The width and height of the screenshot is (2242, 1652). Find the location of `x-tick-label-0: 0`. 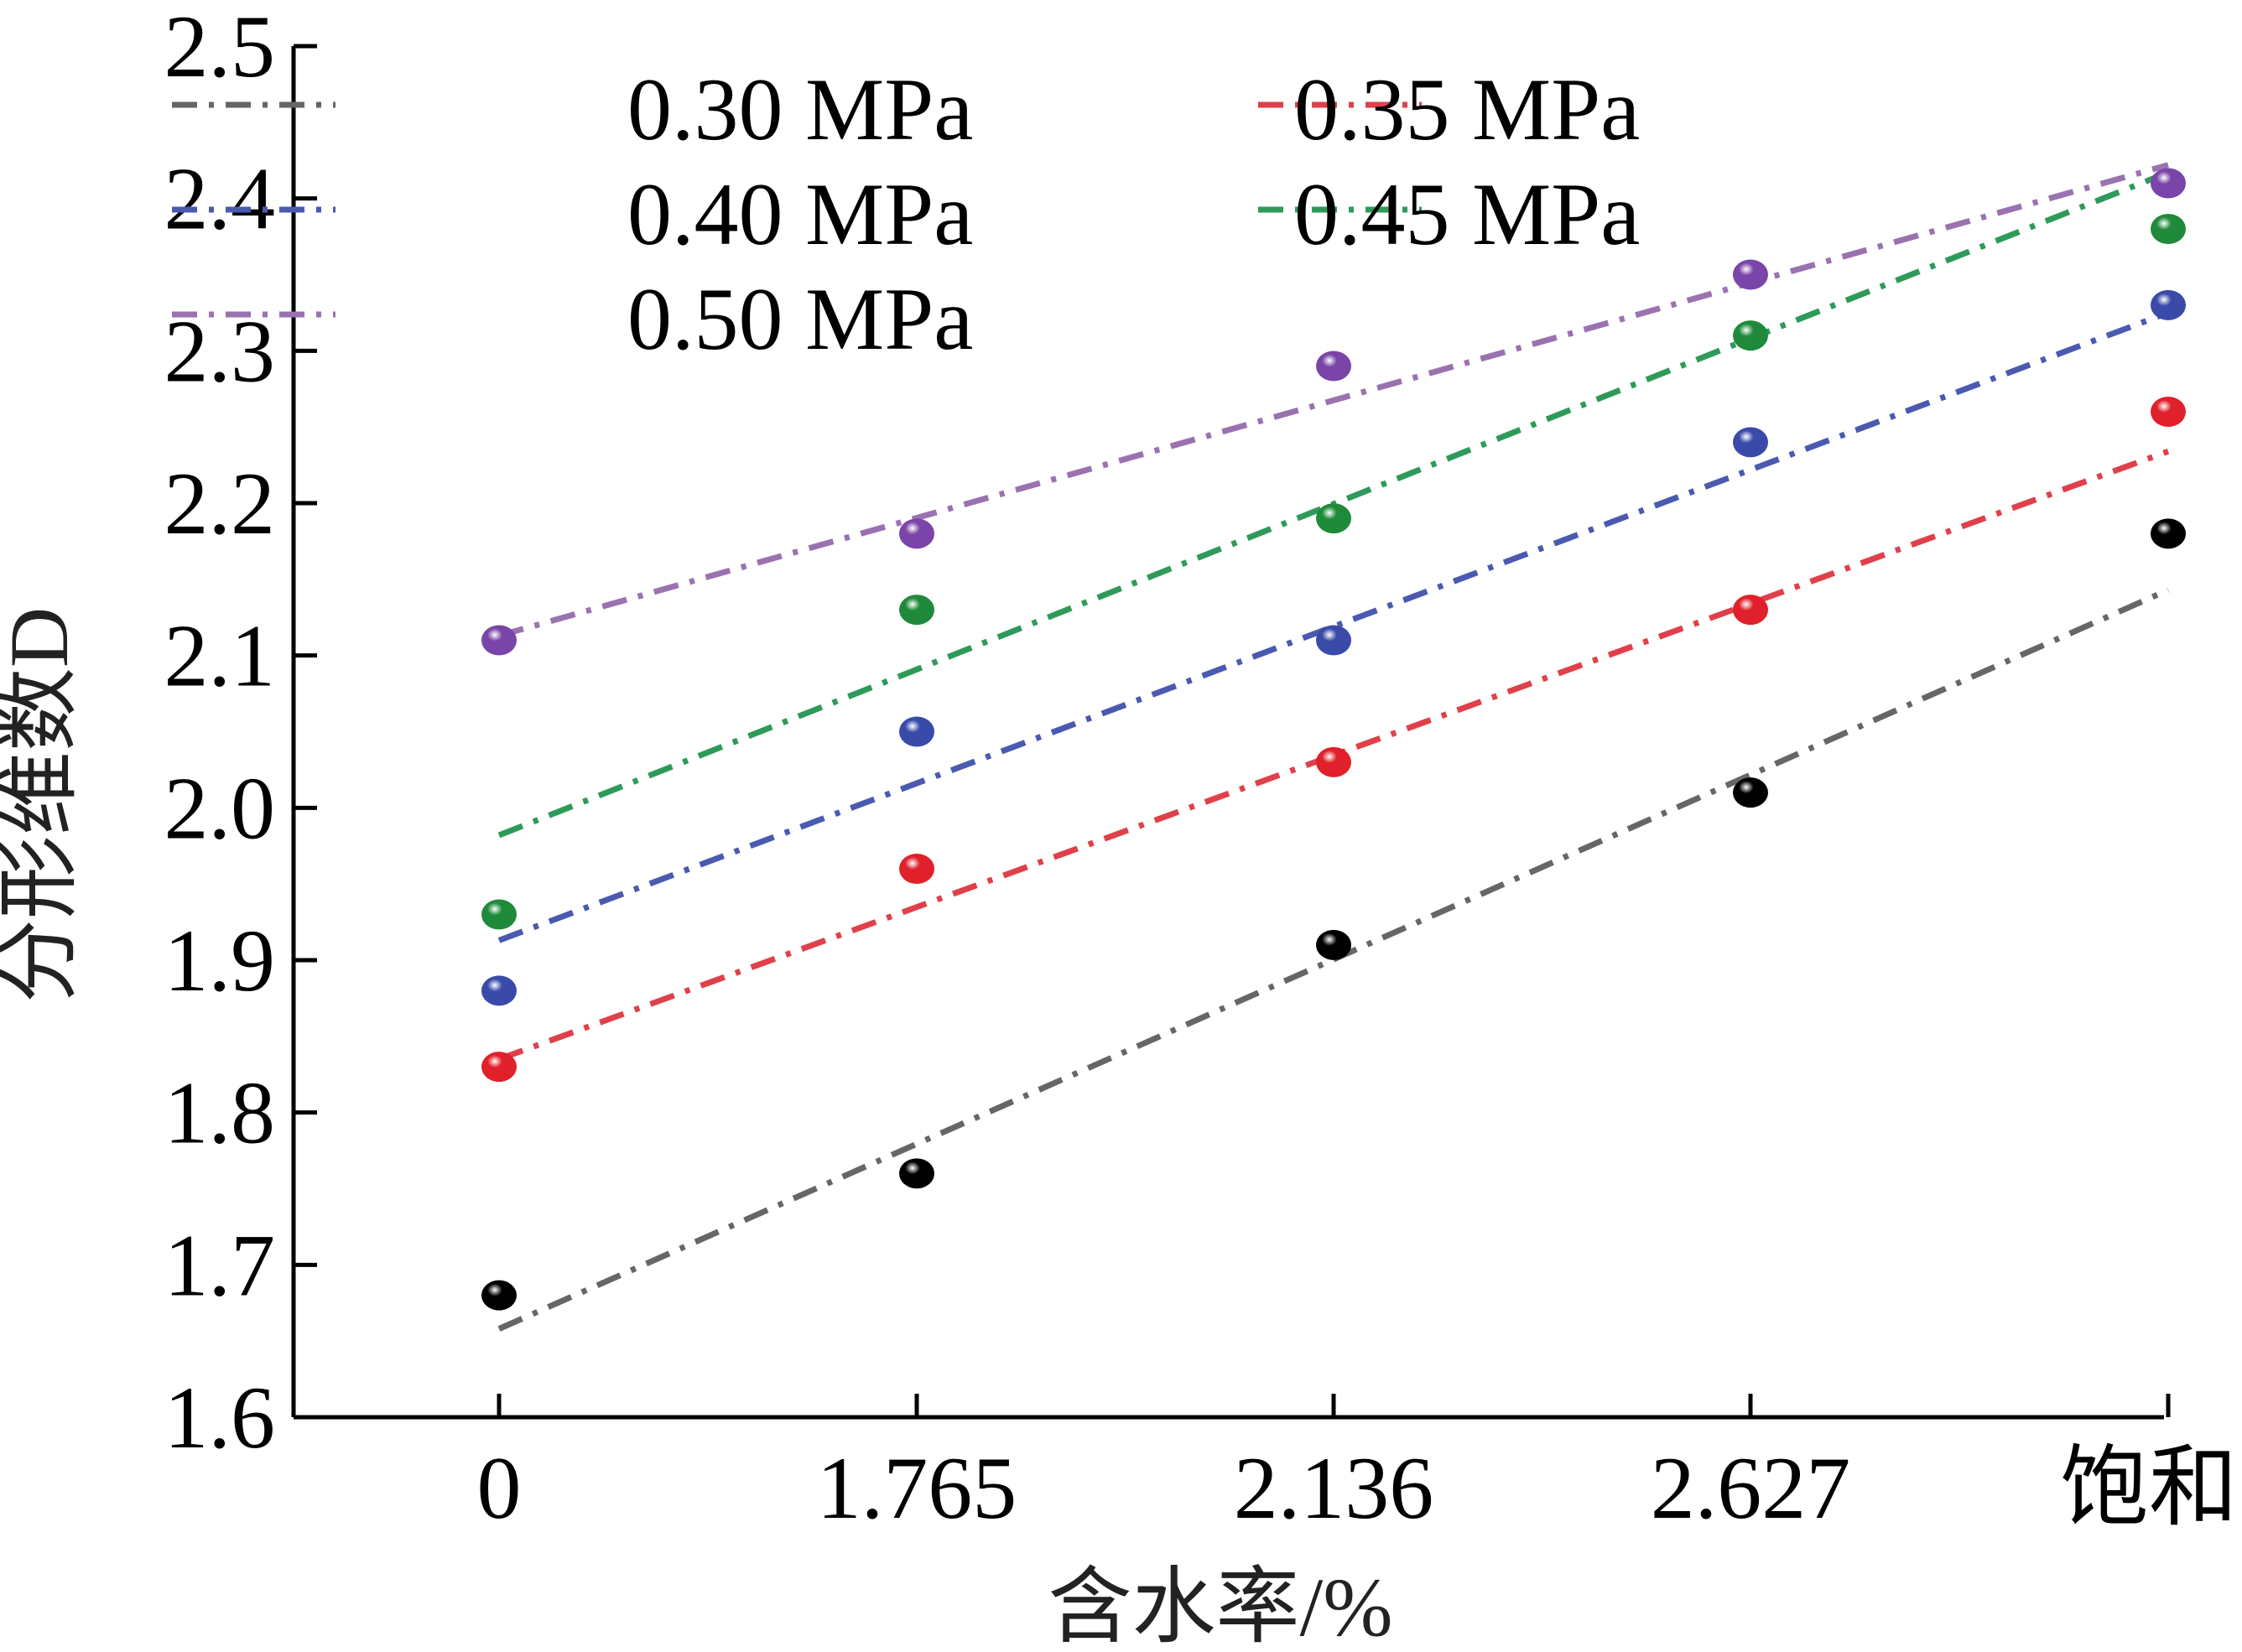

x-tick-label-0: 0 is located at coordinates (499, 1488).